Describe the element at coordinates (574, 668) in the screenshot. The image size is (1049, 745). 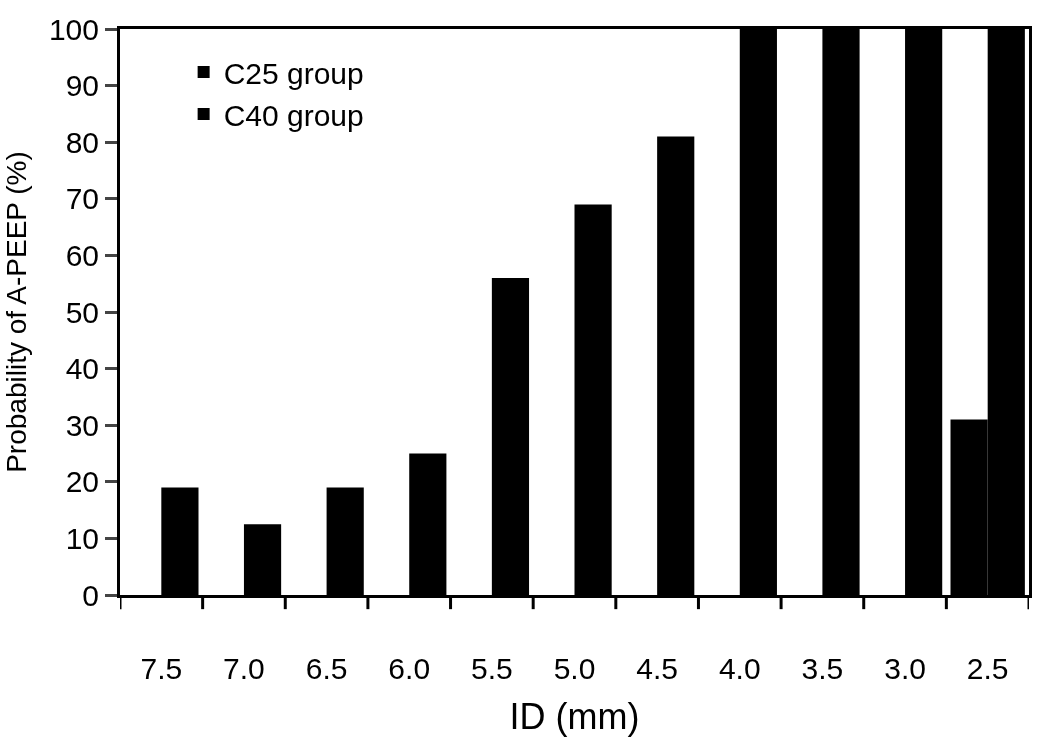
I see `x-tick-label: 5.0` at that location.